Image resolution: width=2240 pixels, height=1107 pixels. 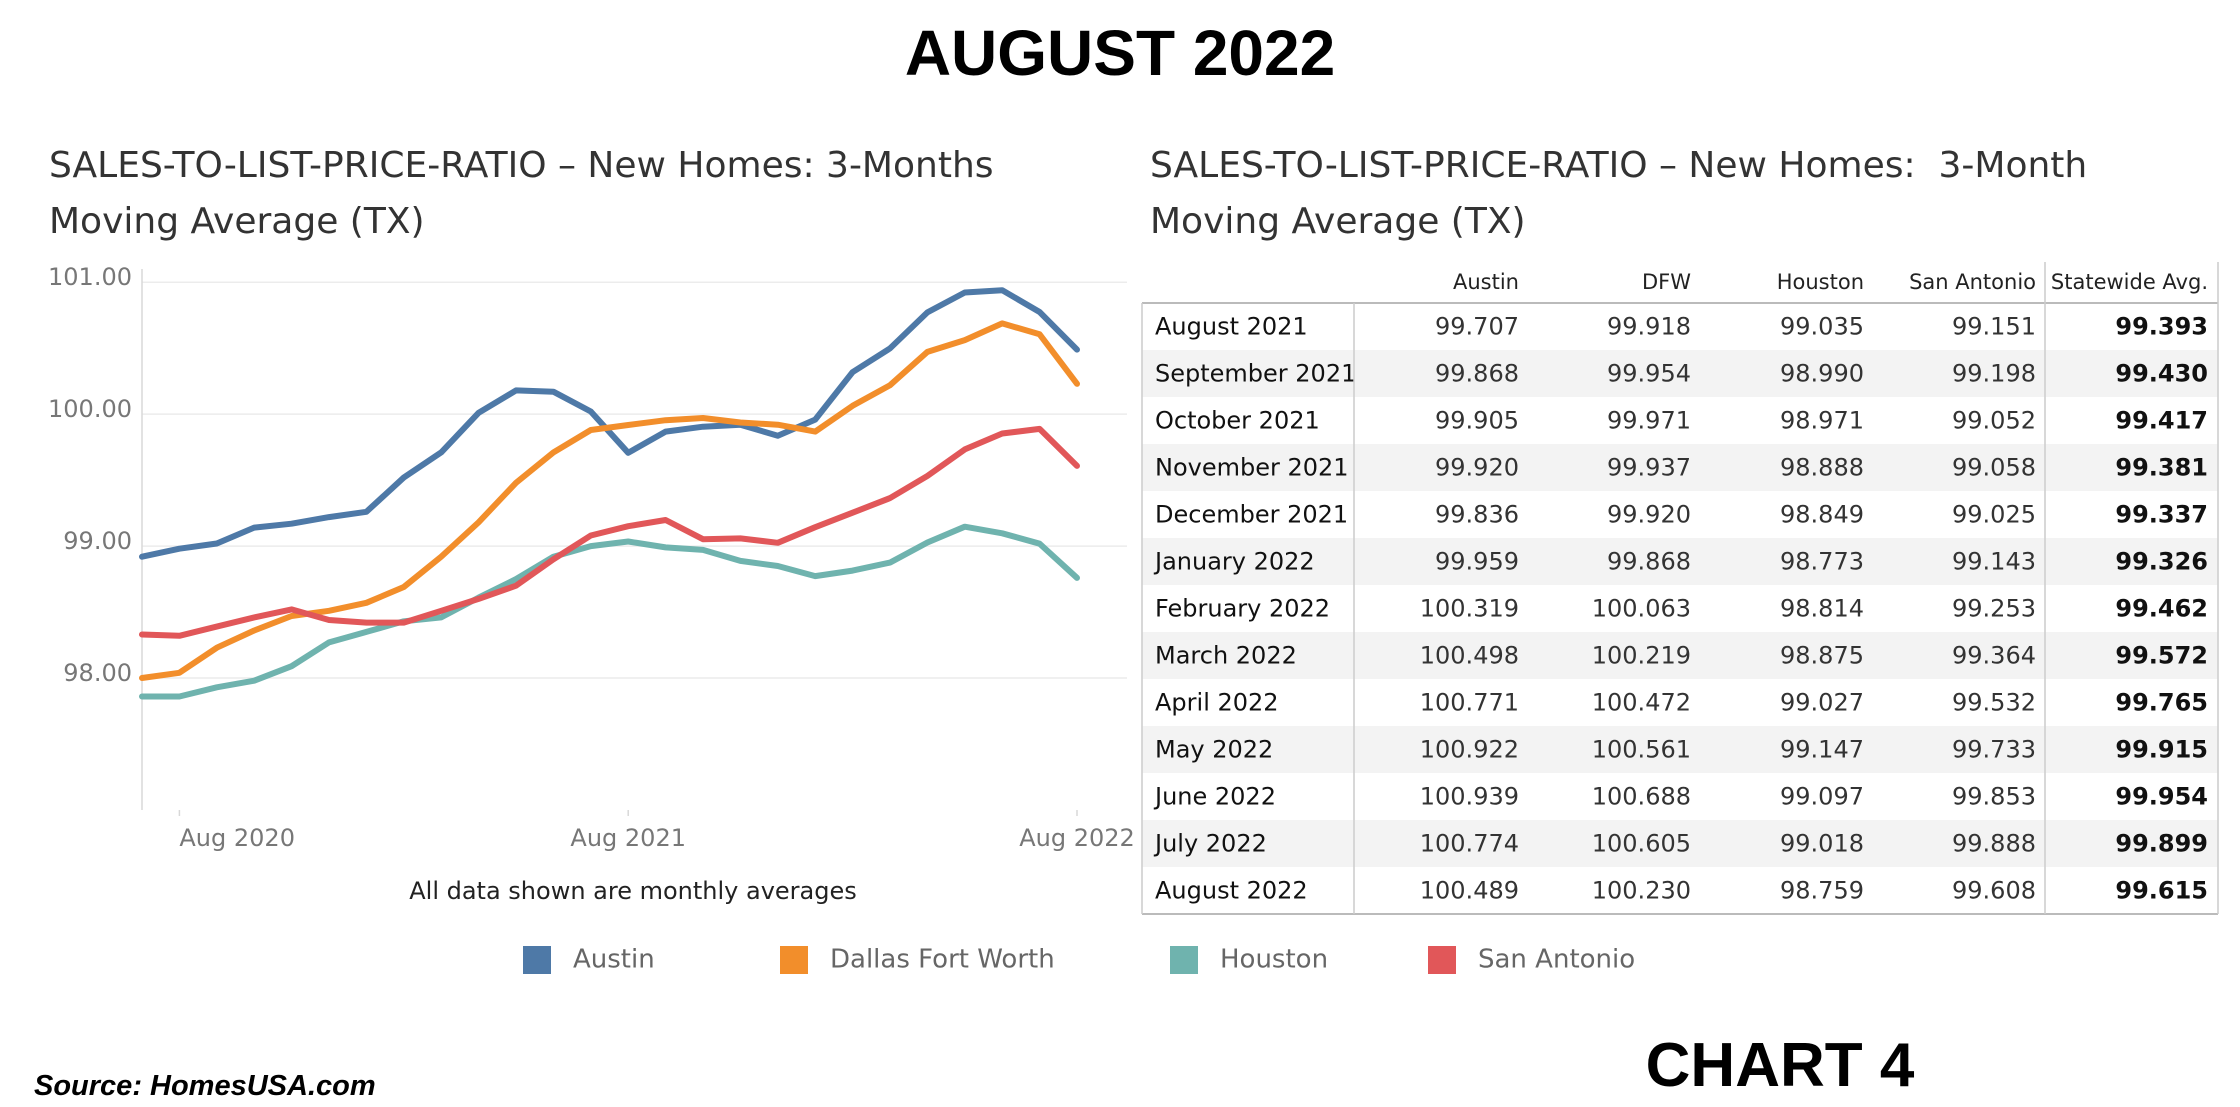 I want to click on table-cell: 99.918, so click(x=1649, y=327).